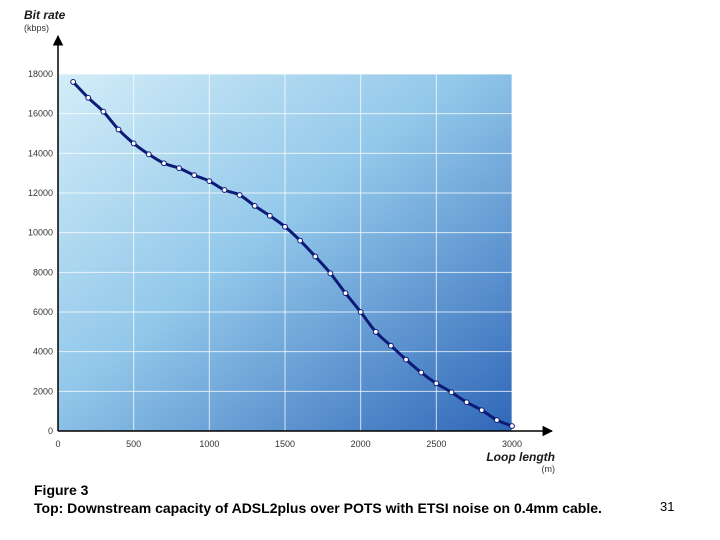  What do you see at coordinates (43, 391) in the screenshot?
I see `y-tick-label: 2000` at bounding box center [43, 391].